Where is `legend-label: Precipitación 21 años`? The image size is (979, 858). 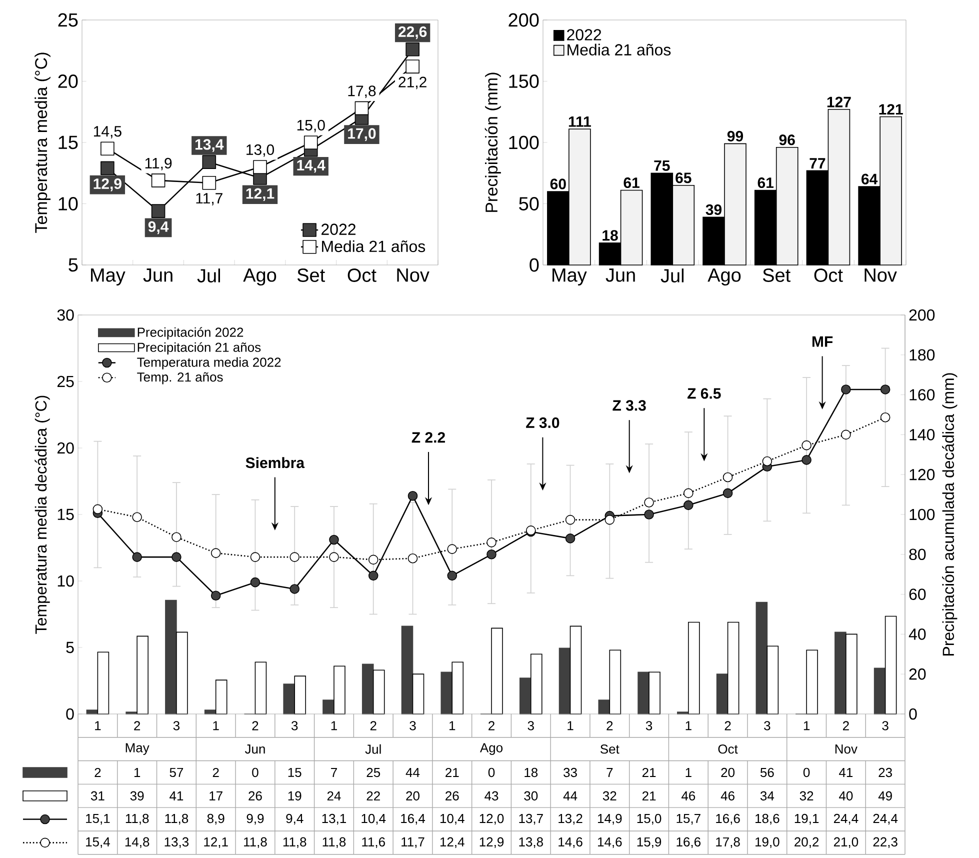
legend-label: Precipitación 21 años is located at coordinates (199, 348).